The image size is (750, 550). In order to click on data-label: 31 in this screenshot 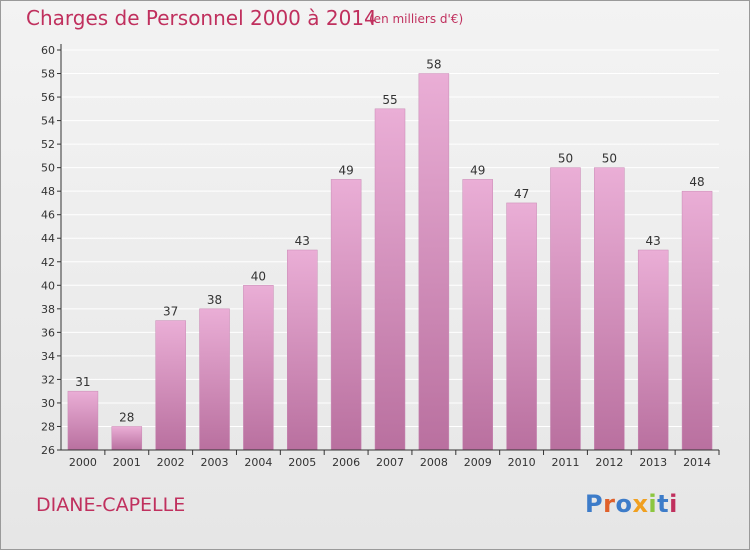, I will do `click(82, 382)`.